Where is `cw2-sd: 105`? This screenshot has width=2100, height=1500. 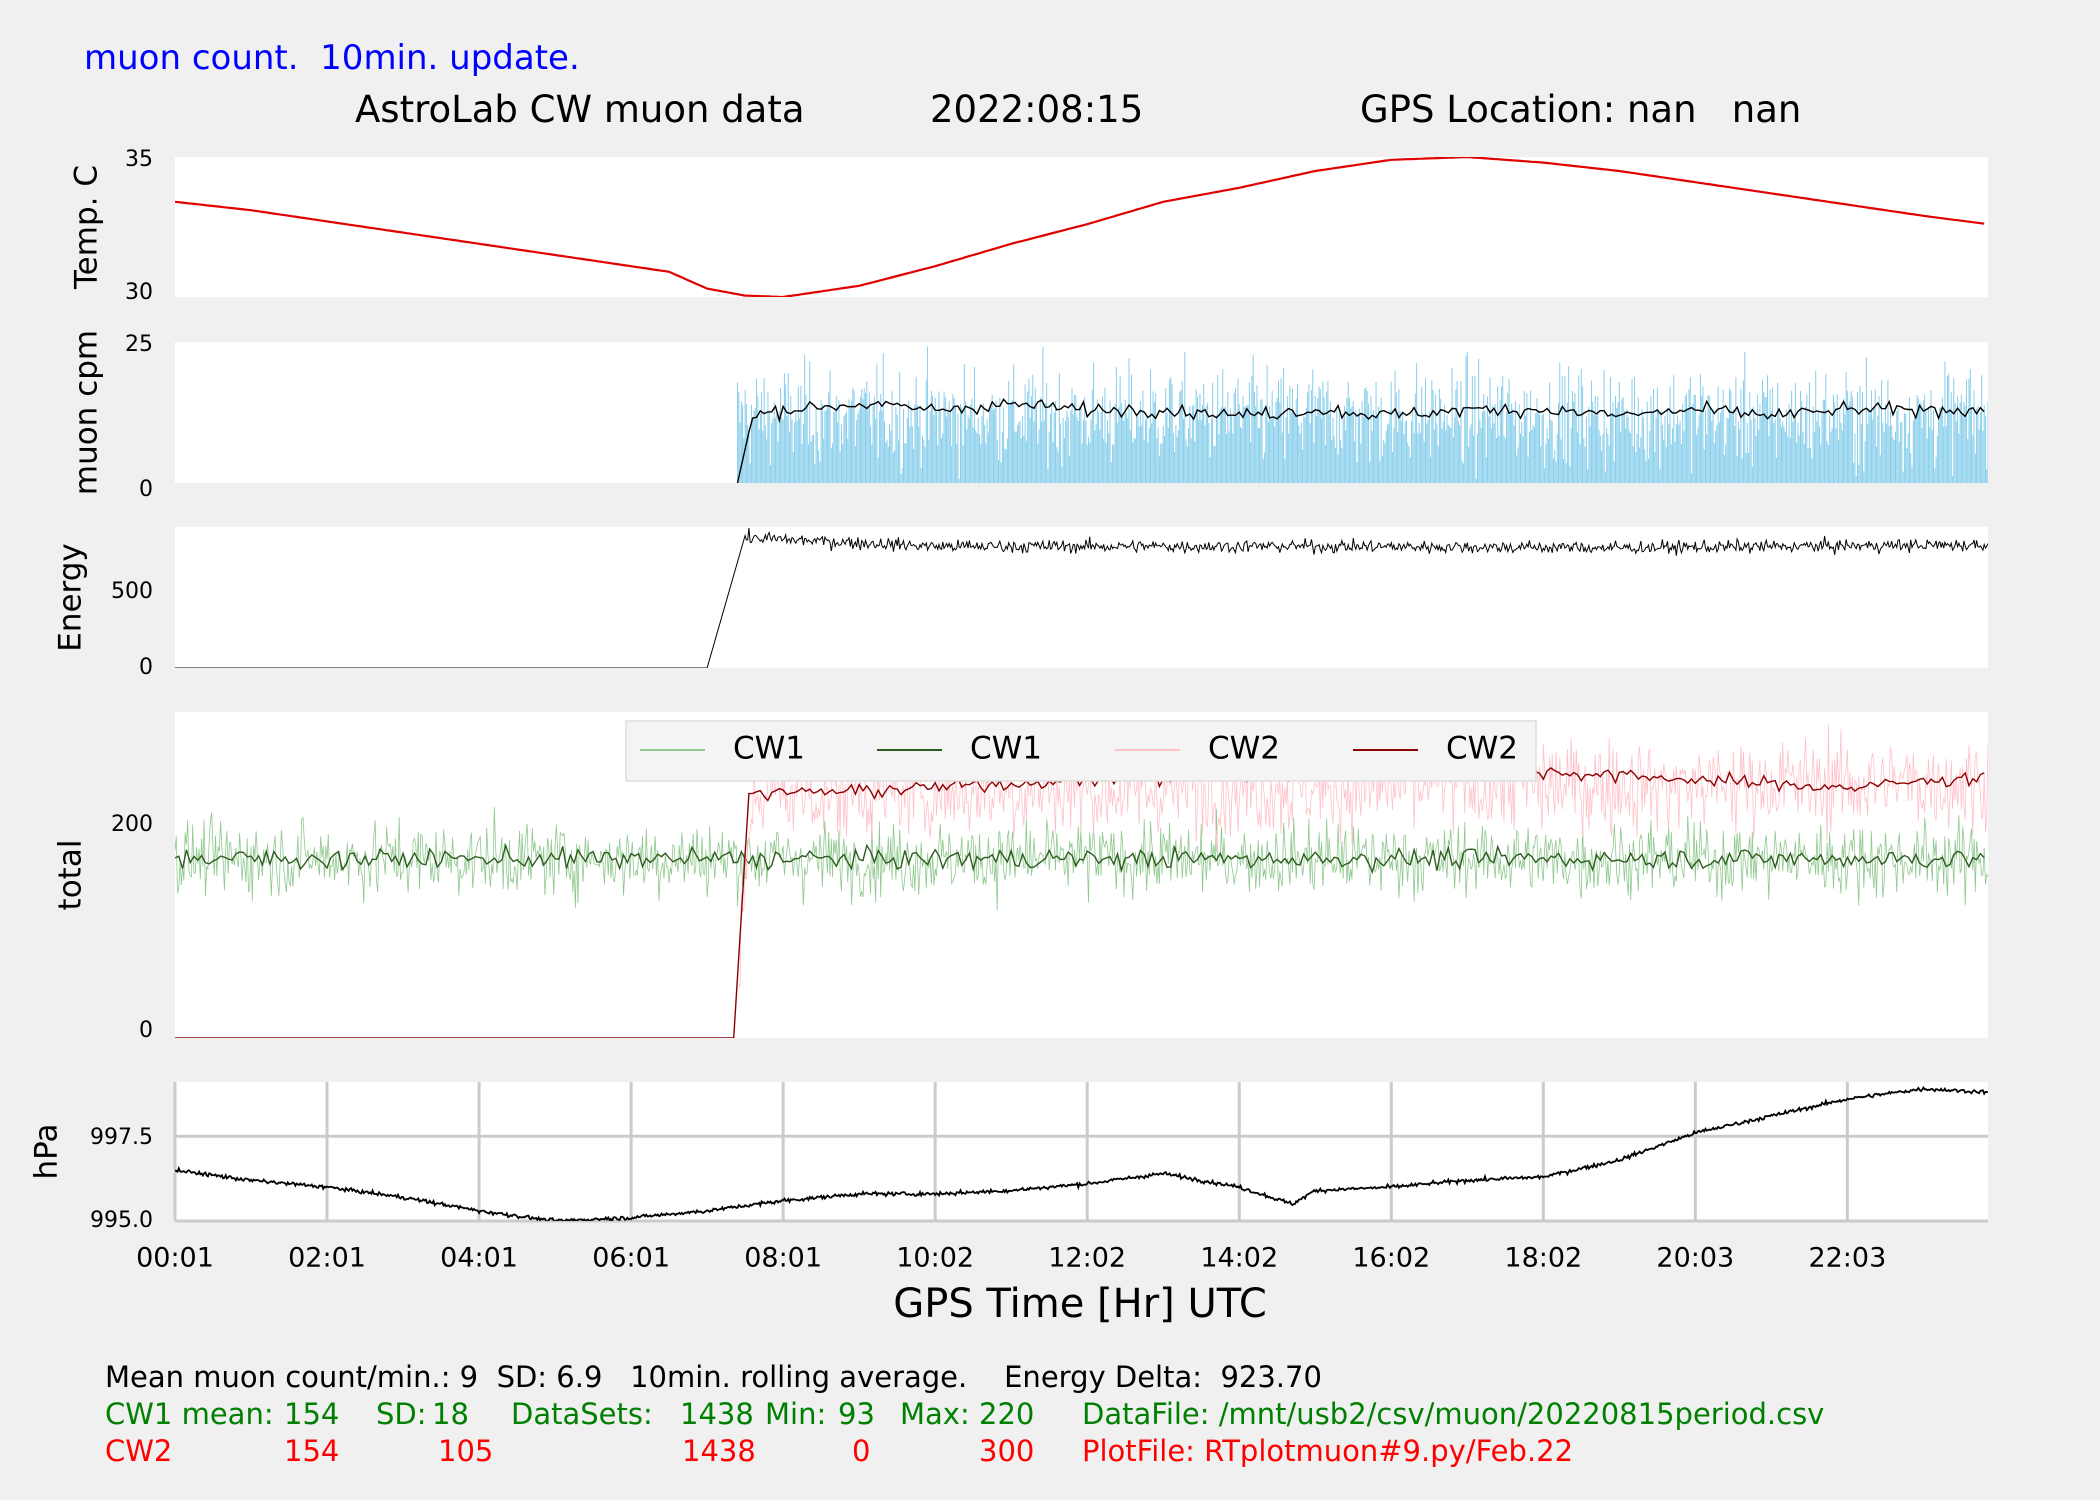 cw2-sd: 105 is located at coordinates (466, 1451).